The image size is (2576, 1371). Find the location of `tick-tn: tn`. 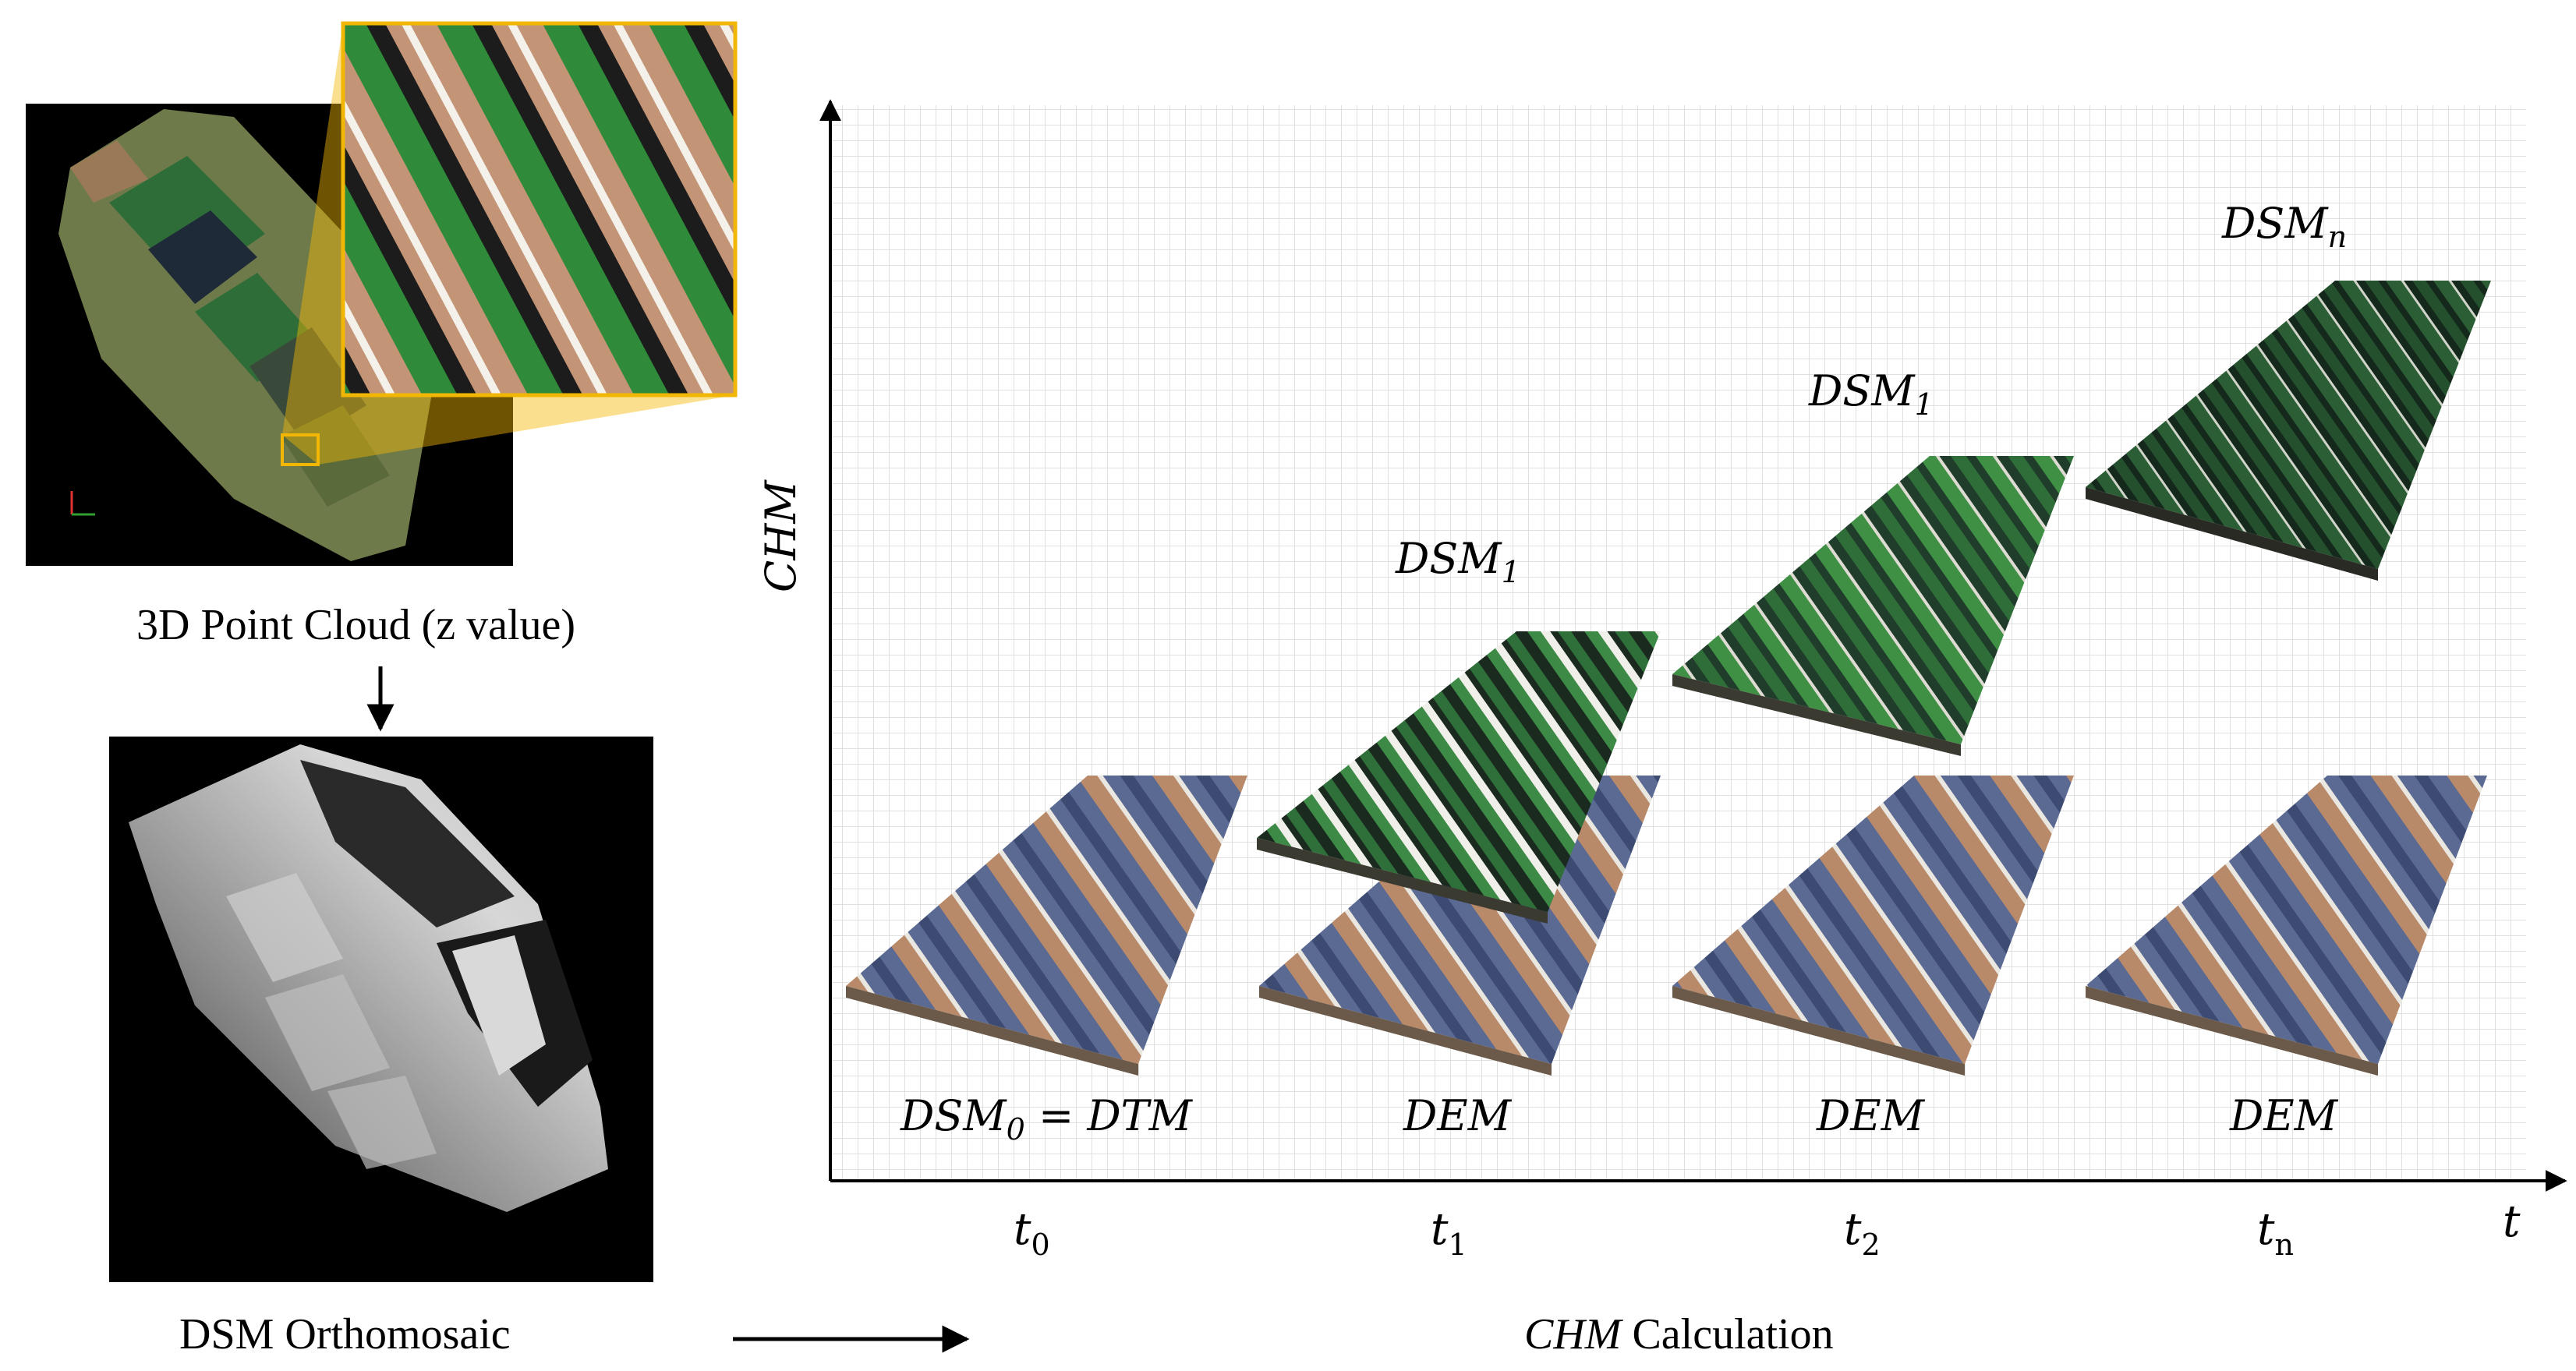

tick-tn: tn is located at coordinates (2275, 1233).